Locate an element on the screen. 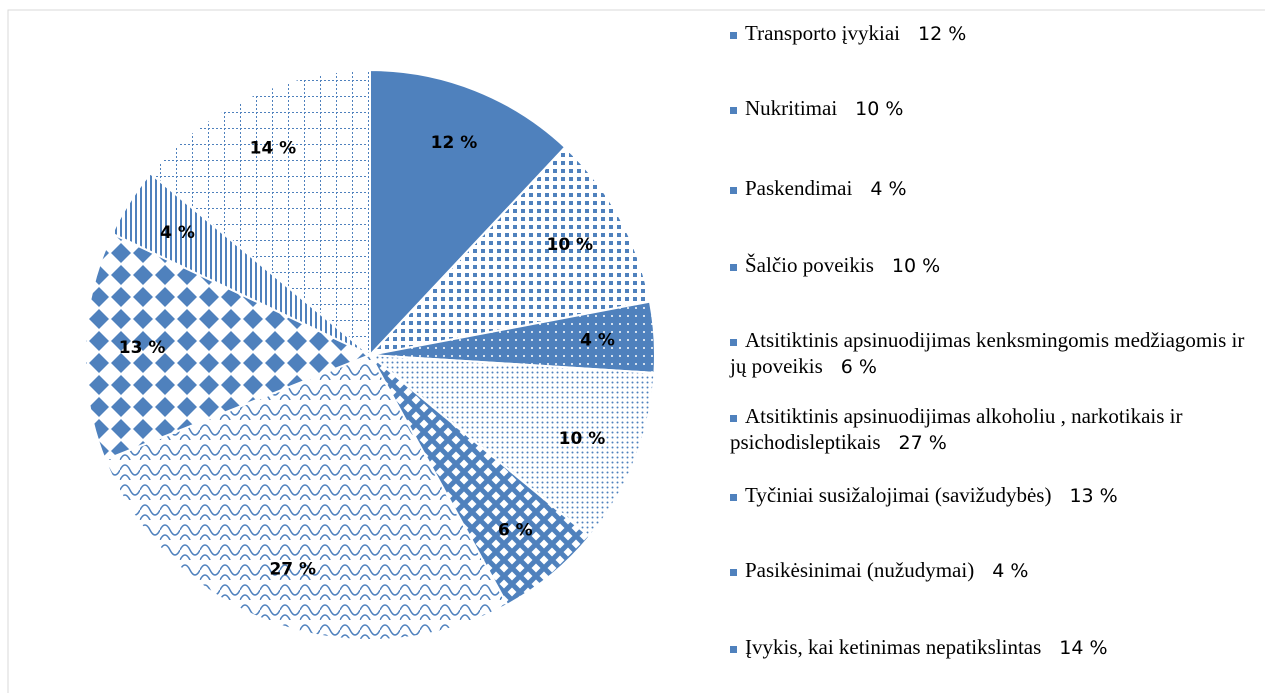  legend-value: 13 % is located at coordinates (1093, 496).